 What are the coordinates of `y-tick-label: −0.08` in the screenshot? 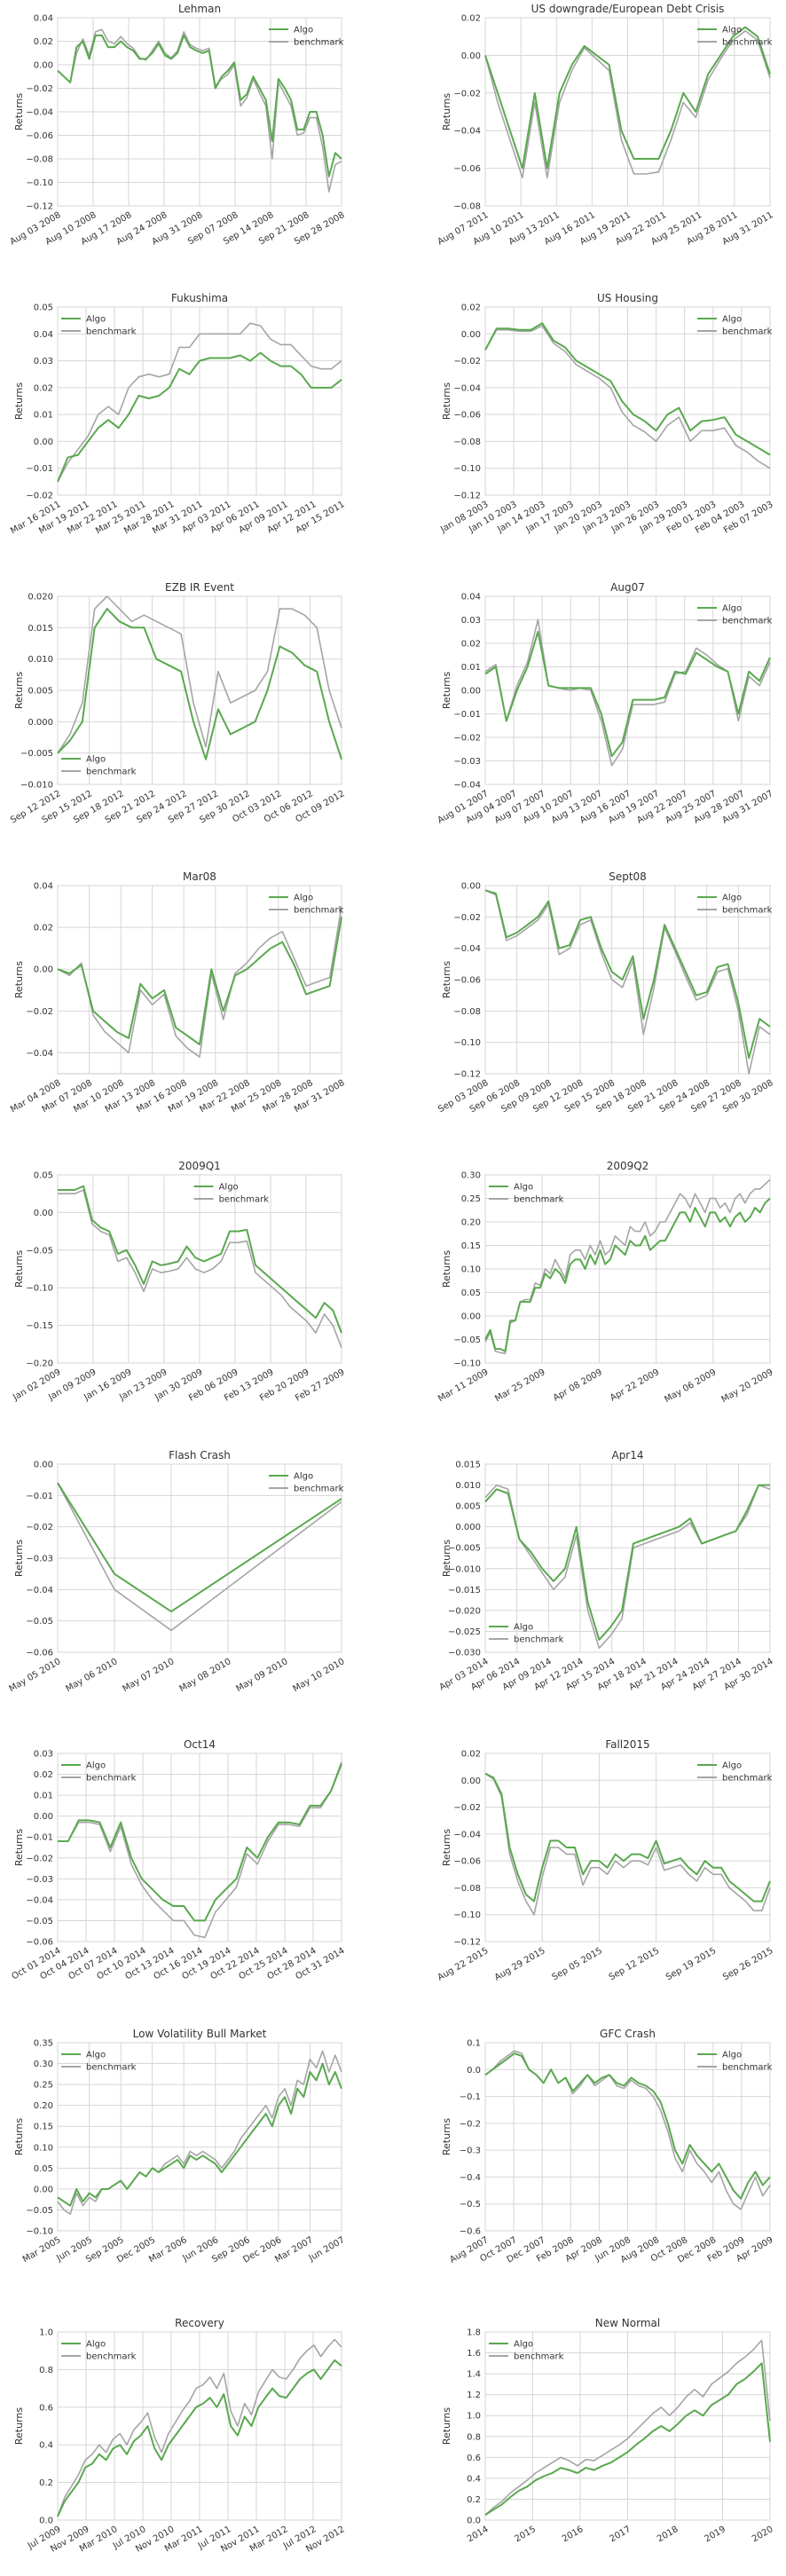 It's located at (467, 1012).